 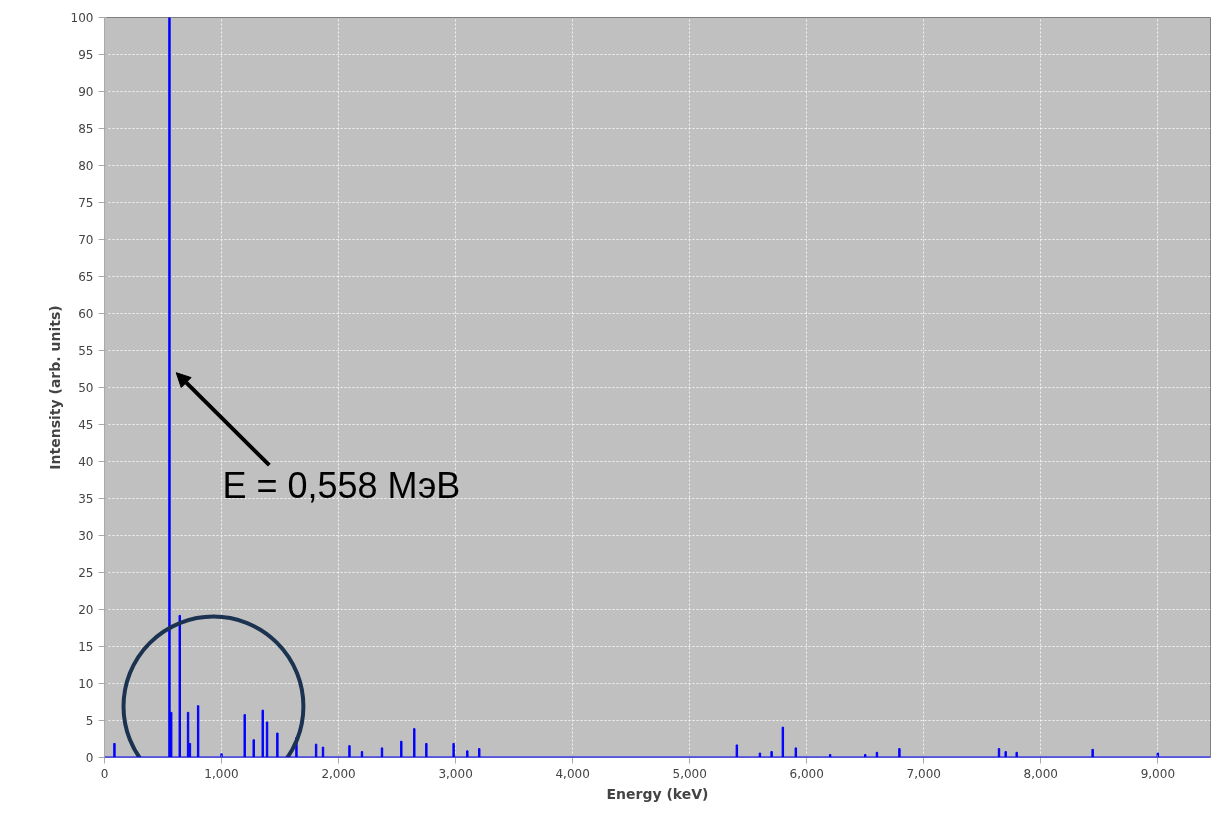 What do you see at coordinates (86, 314) in the screenshot?
I see `y-tick-label: 60` at bounding box center [86, 314].